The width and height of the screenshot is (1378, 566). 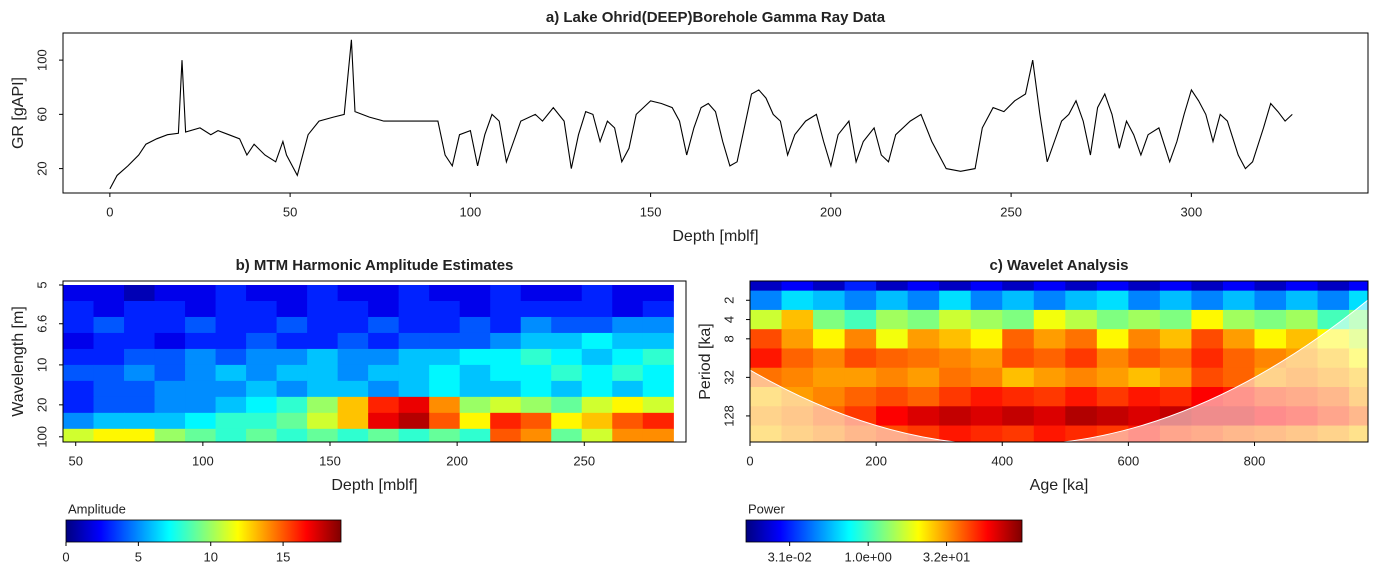 What do you see at coordinates (457, 460) in the screenshot?
I see `x-tick-label: 200` at bounding box center [457, 460].